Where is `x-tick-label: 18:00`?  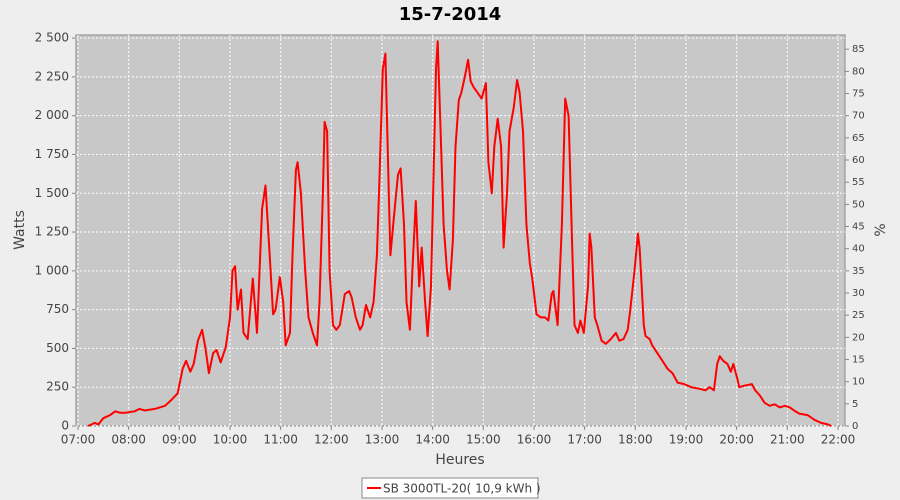 x-tick-label: 18:00 is located at coordinates (635, 440).